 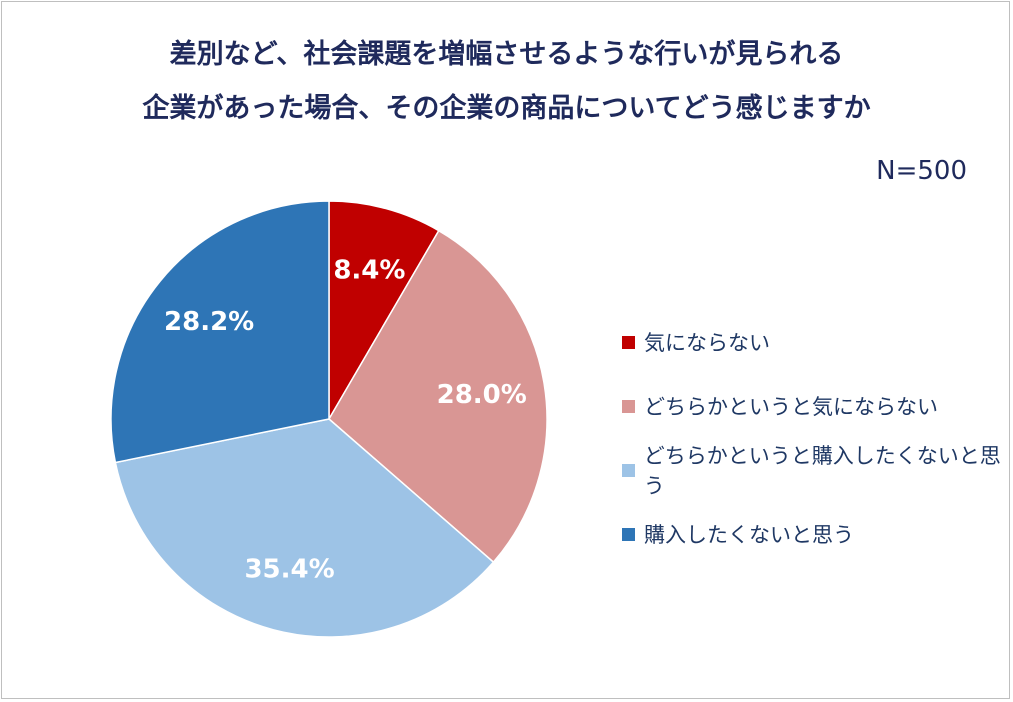 What do you see at coordinates (482, 395) in the screenshot?
I see `data-label: 28.0%` at bounding box center [482, 395].